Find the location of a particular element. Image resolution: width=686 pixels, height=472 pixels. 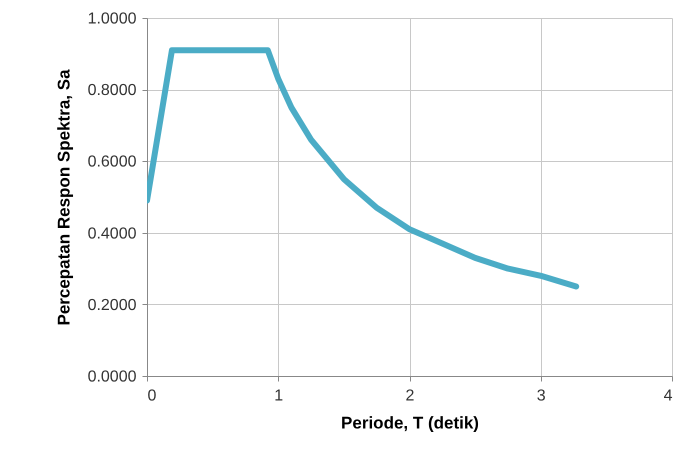

x-tick-label: 1 is located at coordinates (279, 396).